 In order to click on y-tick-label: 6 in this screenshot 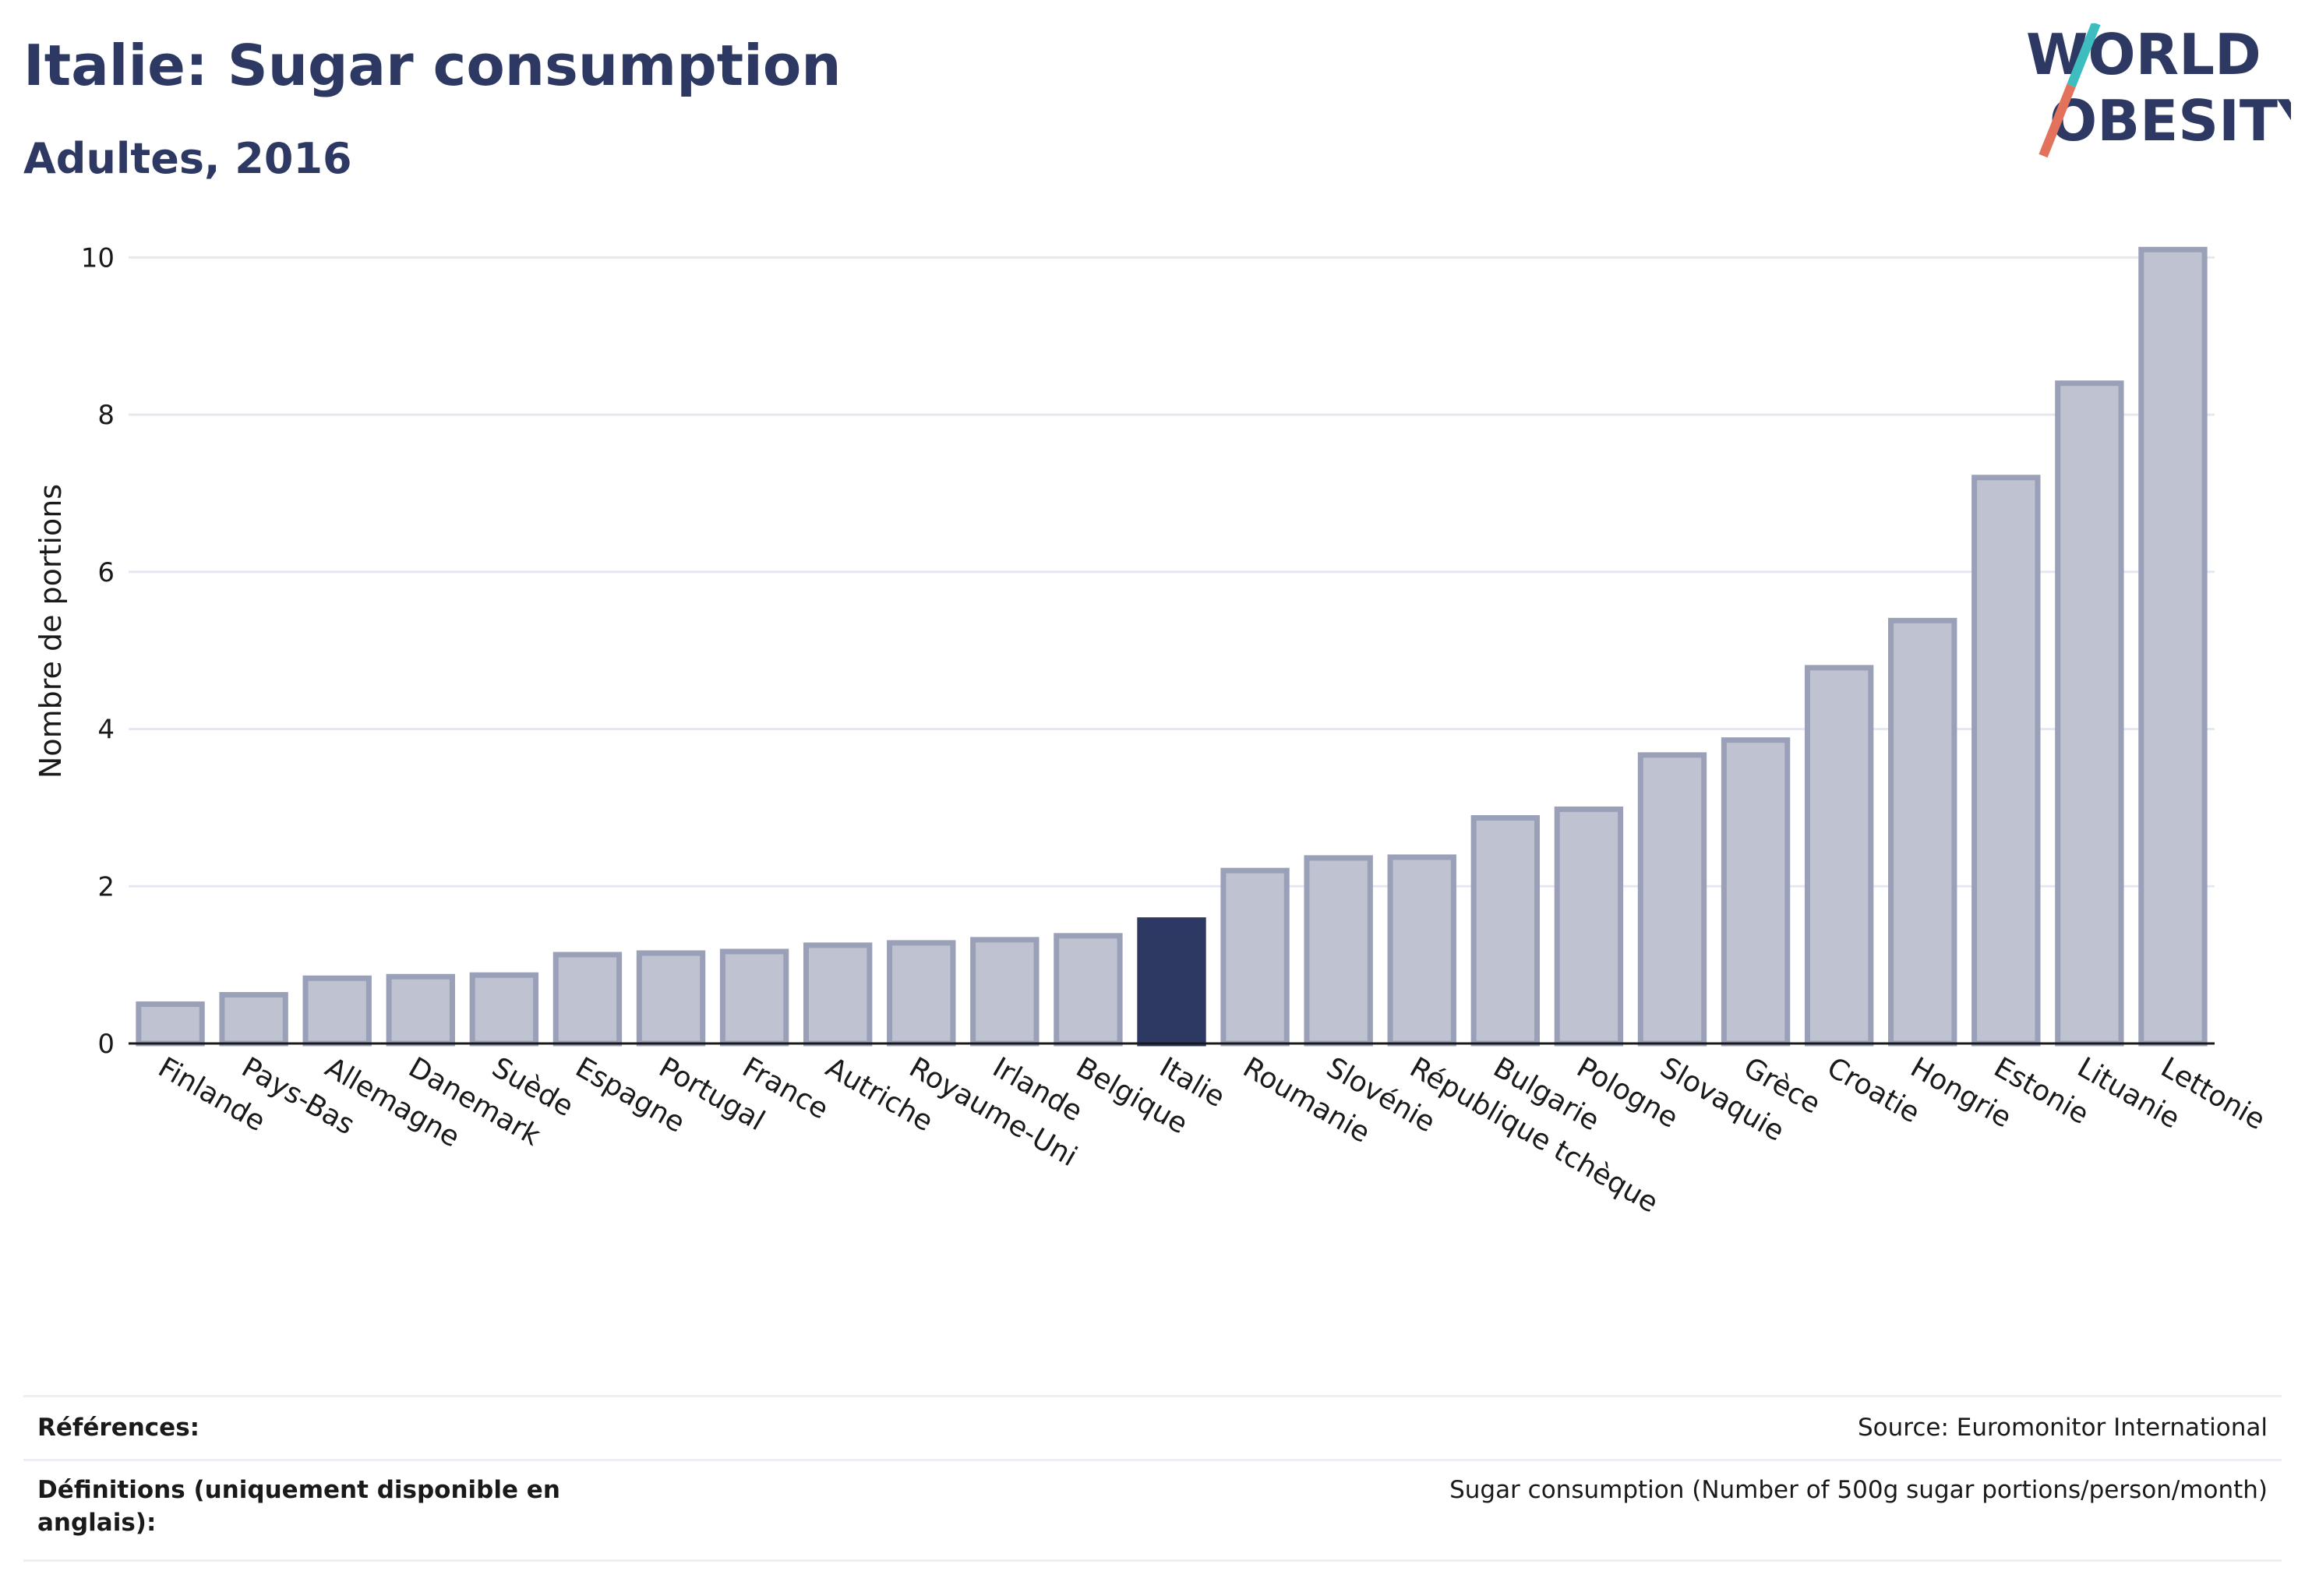, I will do `click(106, 572)`.